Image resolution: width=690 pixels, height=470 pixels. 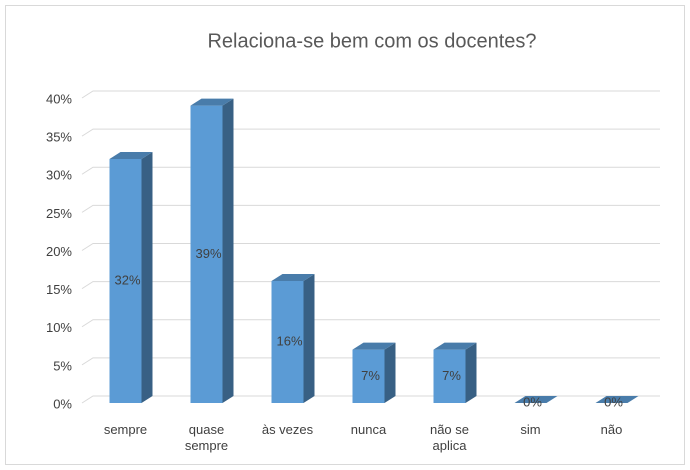 What do you see at coordinates (449, 437) in the screenshot?
I see `x-tick-label: não se aplica` at bounding box center [449, 437].